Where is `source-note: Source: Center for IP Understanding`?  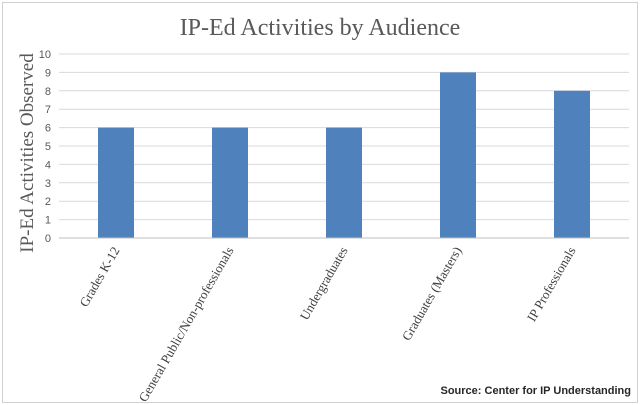
source-note: Source: Center for IP Understanding is located at coordinates (536, 391).